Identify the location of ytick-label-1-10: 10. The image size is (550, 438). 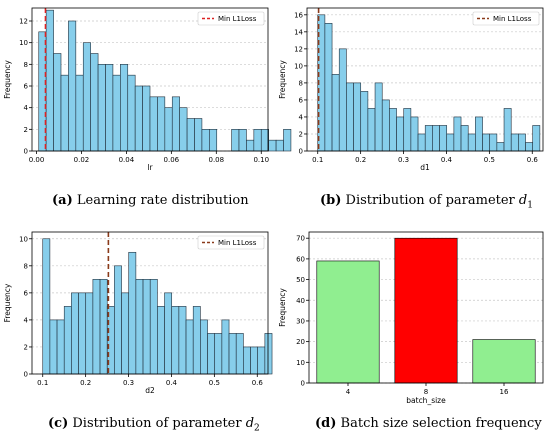
(298, 66).